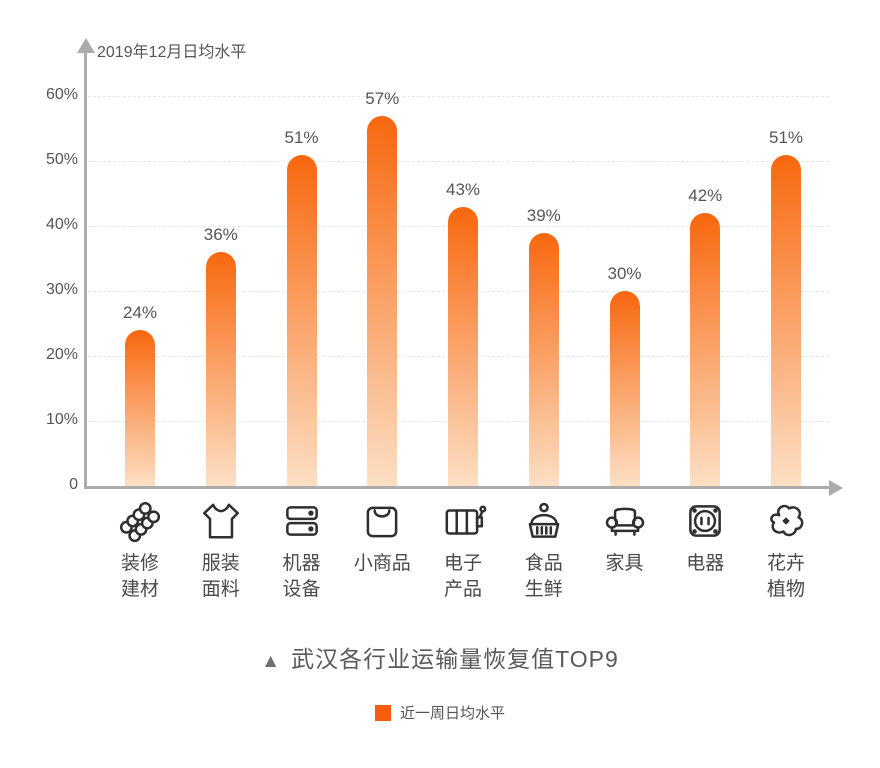 This screenshot has width=880, height=768. What do you see at coordinates (463, 521) in the screenshot?
I see `machine-icon` at bounding box center [463, 521].